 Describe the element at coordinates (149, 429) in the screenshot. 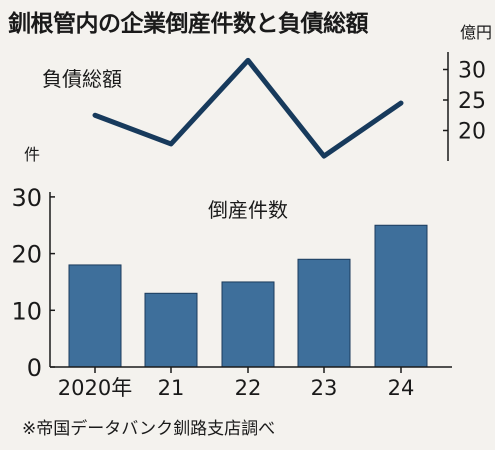

I see `source-note: ※帝国データバンク釧路支店調べ` at that location.